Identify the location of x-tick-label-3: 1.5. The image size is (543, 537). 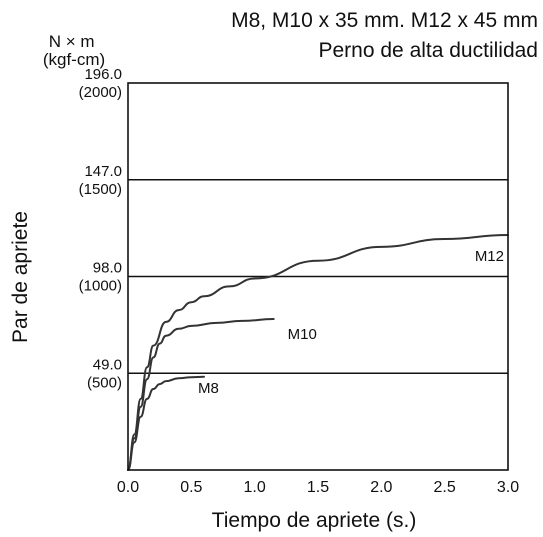
(318, 487).